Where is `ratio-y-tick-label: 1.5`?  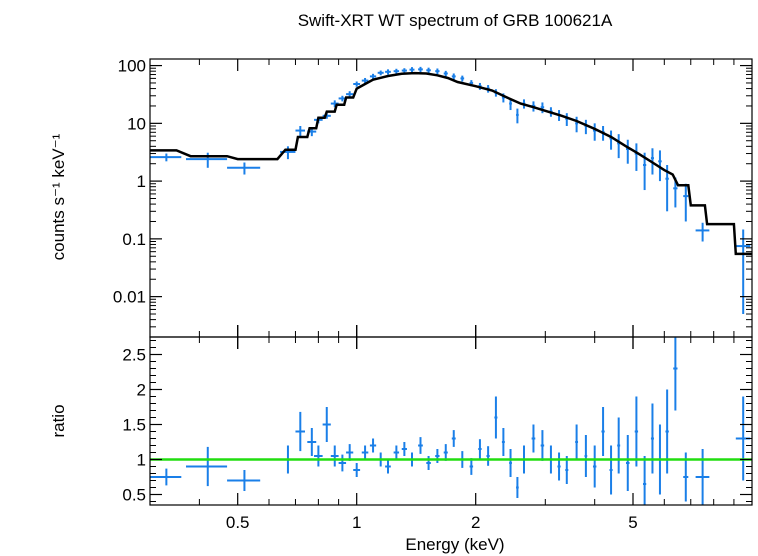
ratio-y-tick-label: 1.5 is located at coordinates (134, 425).